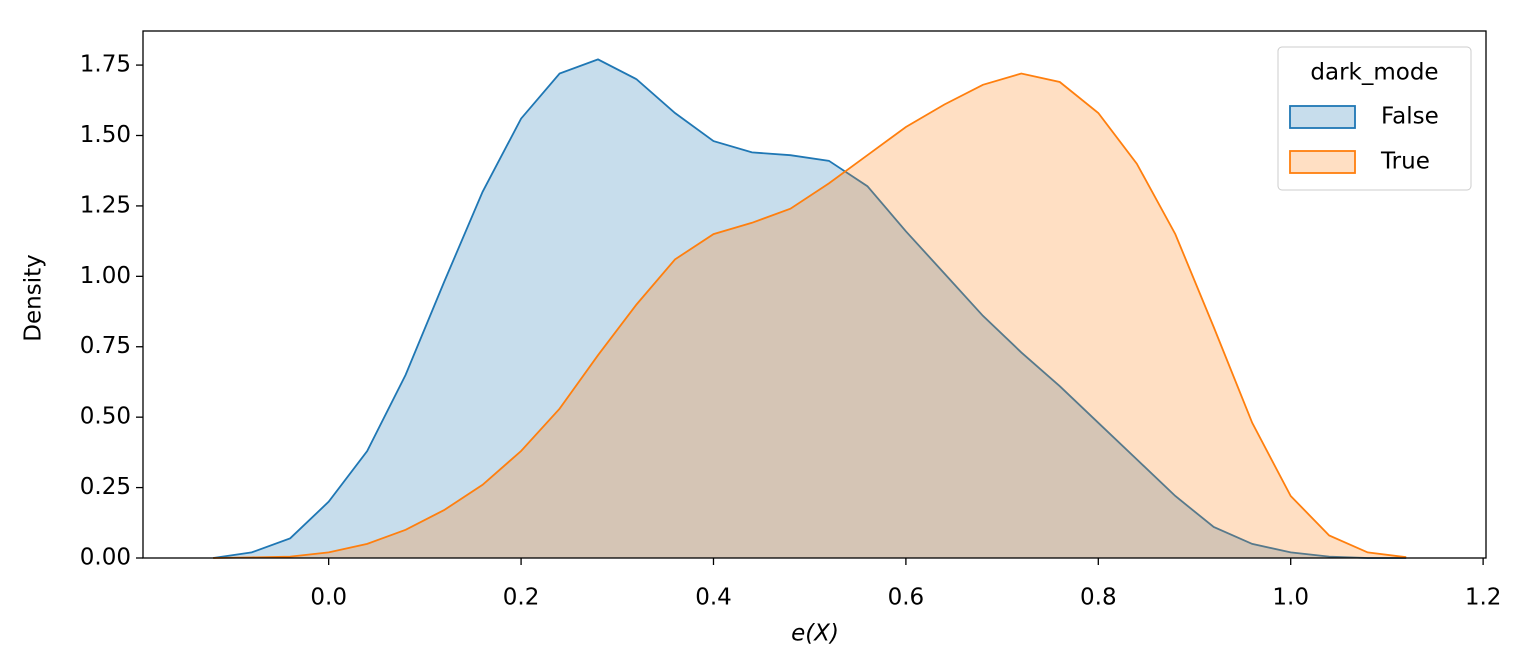  I want to click on x-tick-label: 0.8, so click(1098, 598).